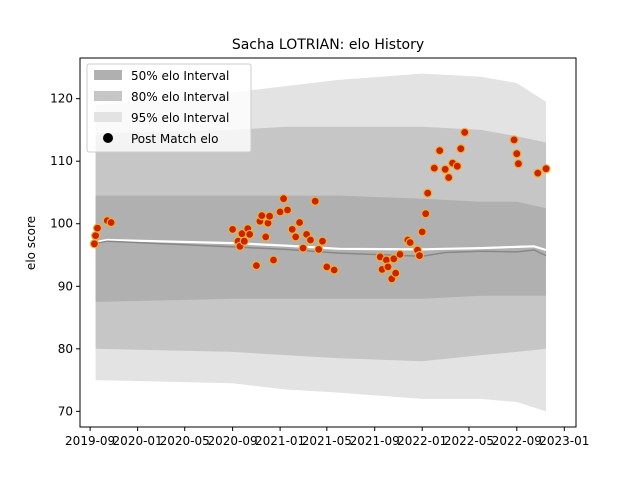 The height and width of the screenshot is (480, 640). What do you see at coordinates (180, 97) in the screenshot?
I see `legend-label-80: 80% elo Interval` at bounding box center [180, 97].